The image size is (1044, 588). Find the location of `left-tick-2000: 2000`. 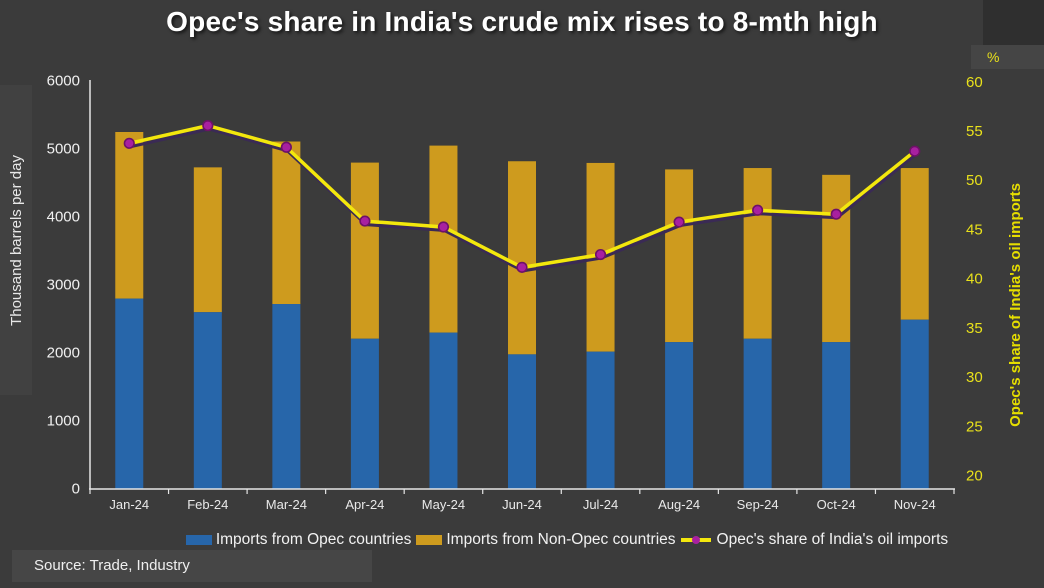

left-tick-2000: 2000 is located at coordinates (63, 353).